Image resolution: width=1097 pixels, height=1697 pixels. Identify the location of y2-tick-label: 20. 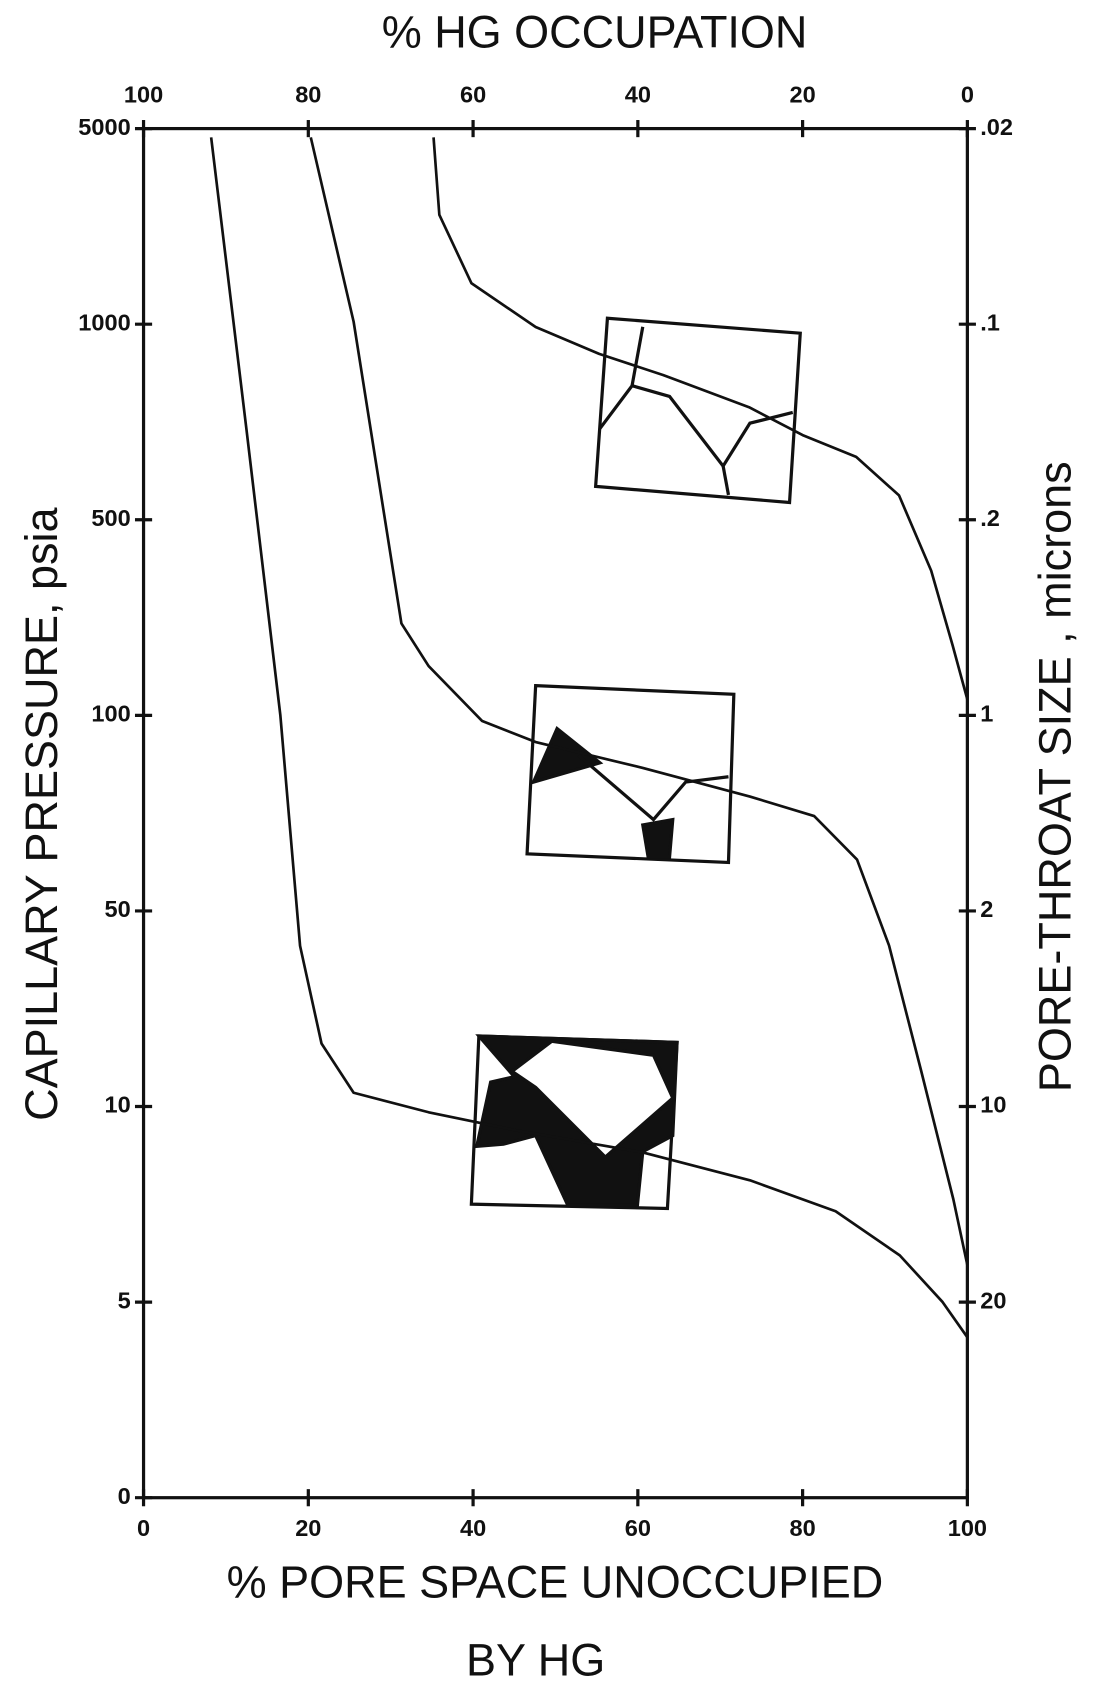
(993, 1300).